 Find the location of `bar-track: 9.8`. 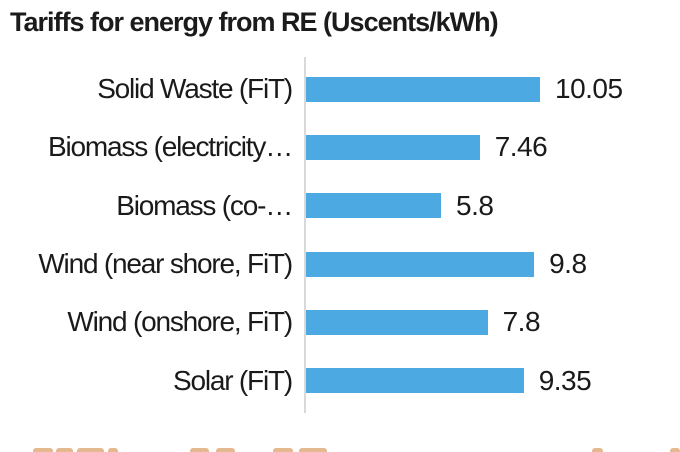

bar-track: 9.8 is located at coordinates (446, 264).